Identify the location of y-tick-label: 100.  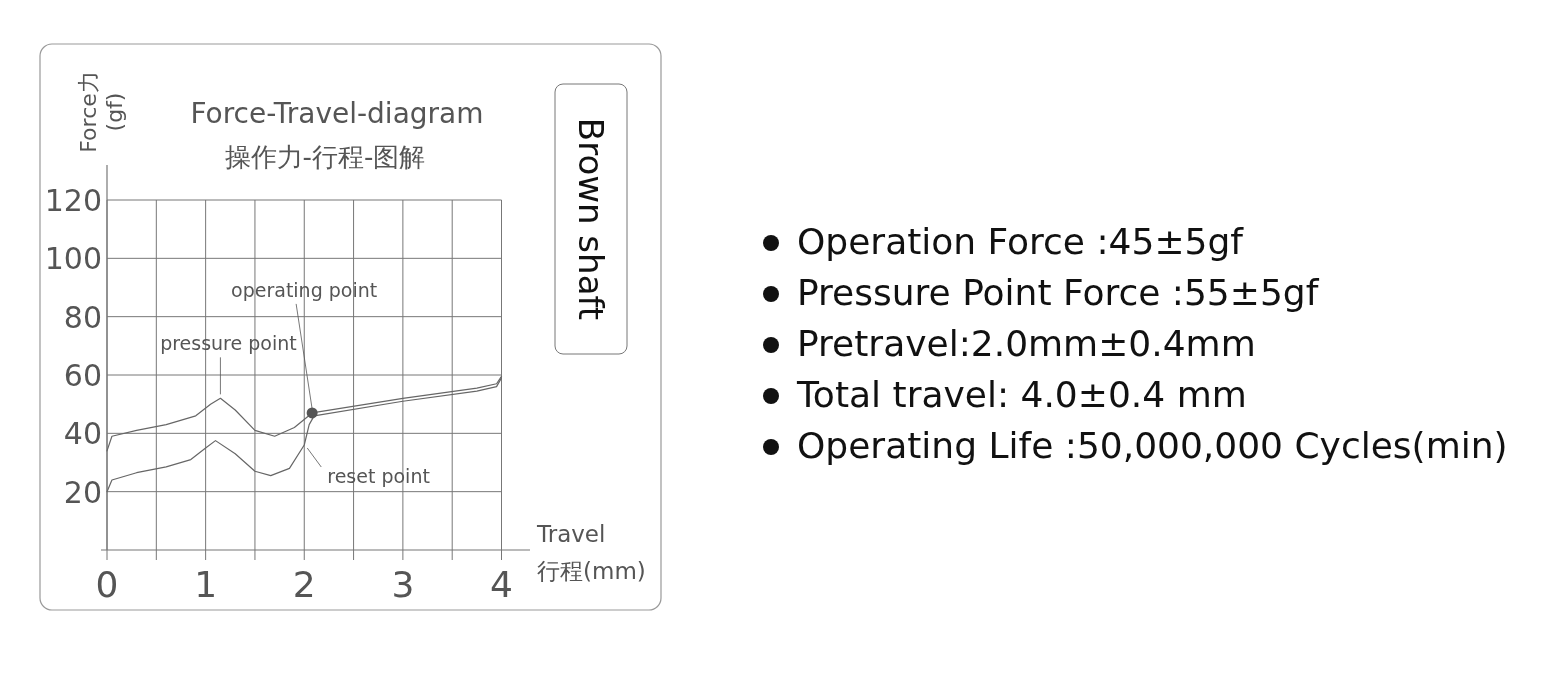
(73, 259).